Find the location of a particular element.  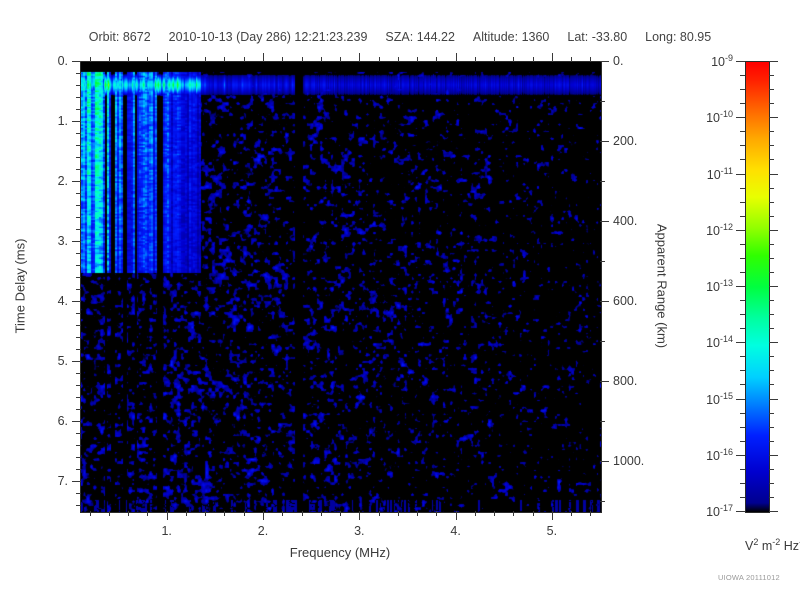

y-axis-left-ticks: 0. 1. 2. 3. 4. 5. 6. 7. is located at coordinates (69, 283).